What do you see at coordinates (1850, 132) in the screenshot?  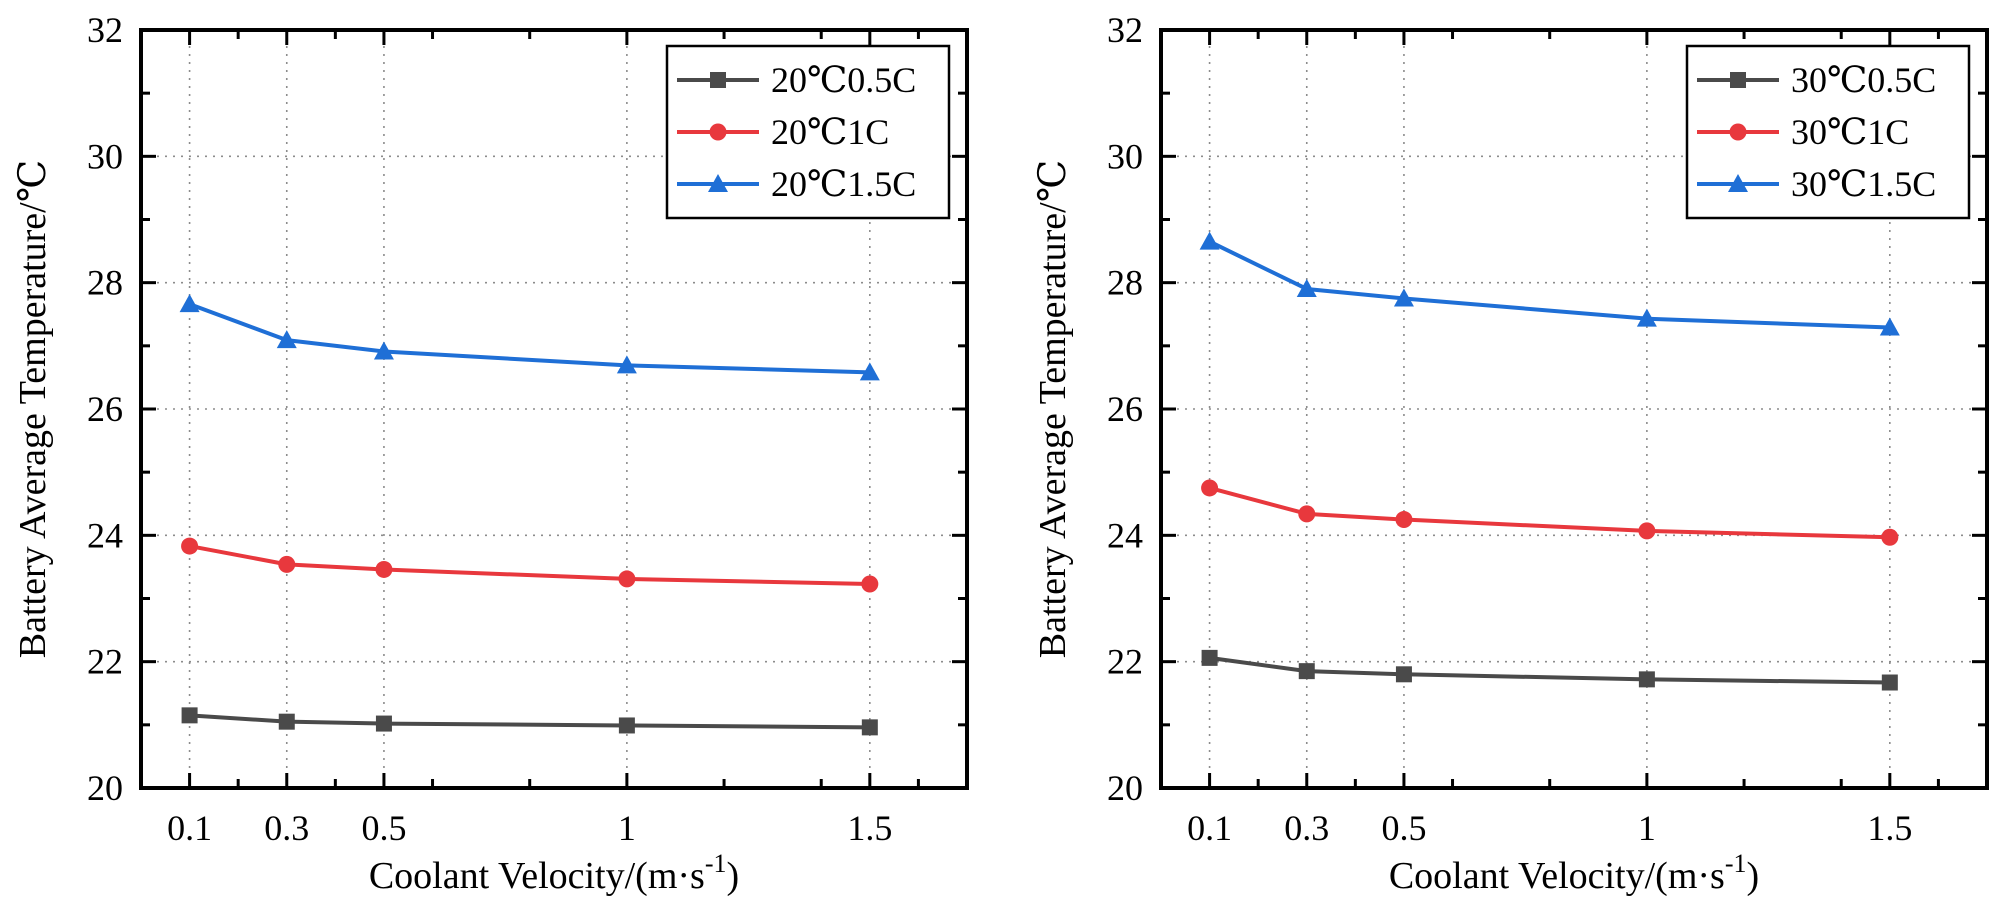 I see `legend-label: 30℃1C` at bounding box center [1850, 132].